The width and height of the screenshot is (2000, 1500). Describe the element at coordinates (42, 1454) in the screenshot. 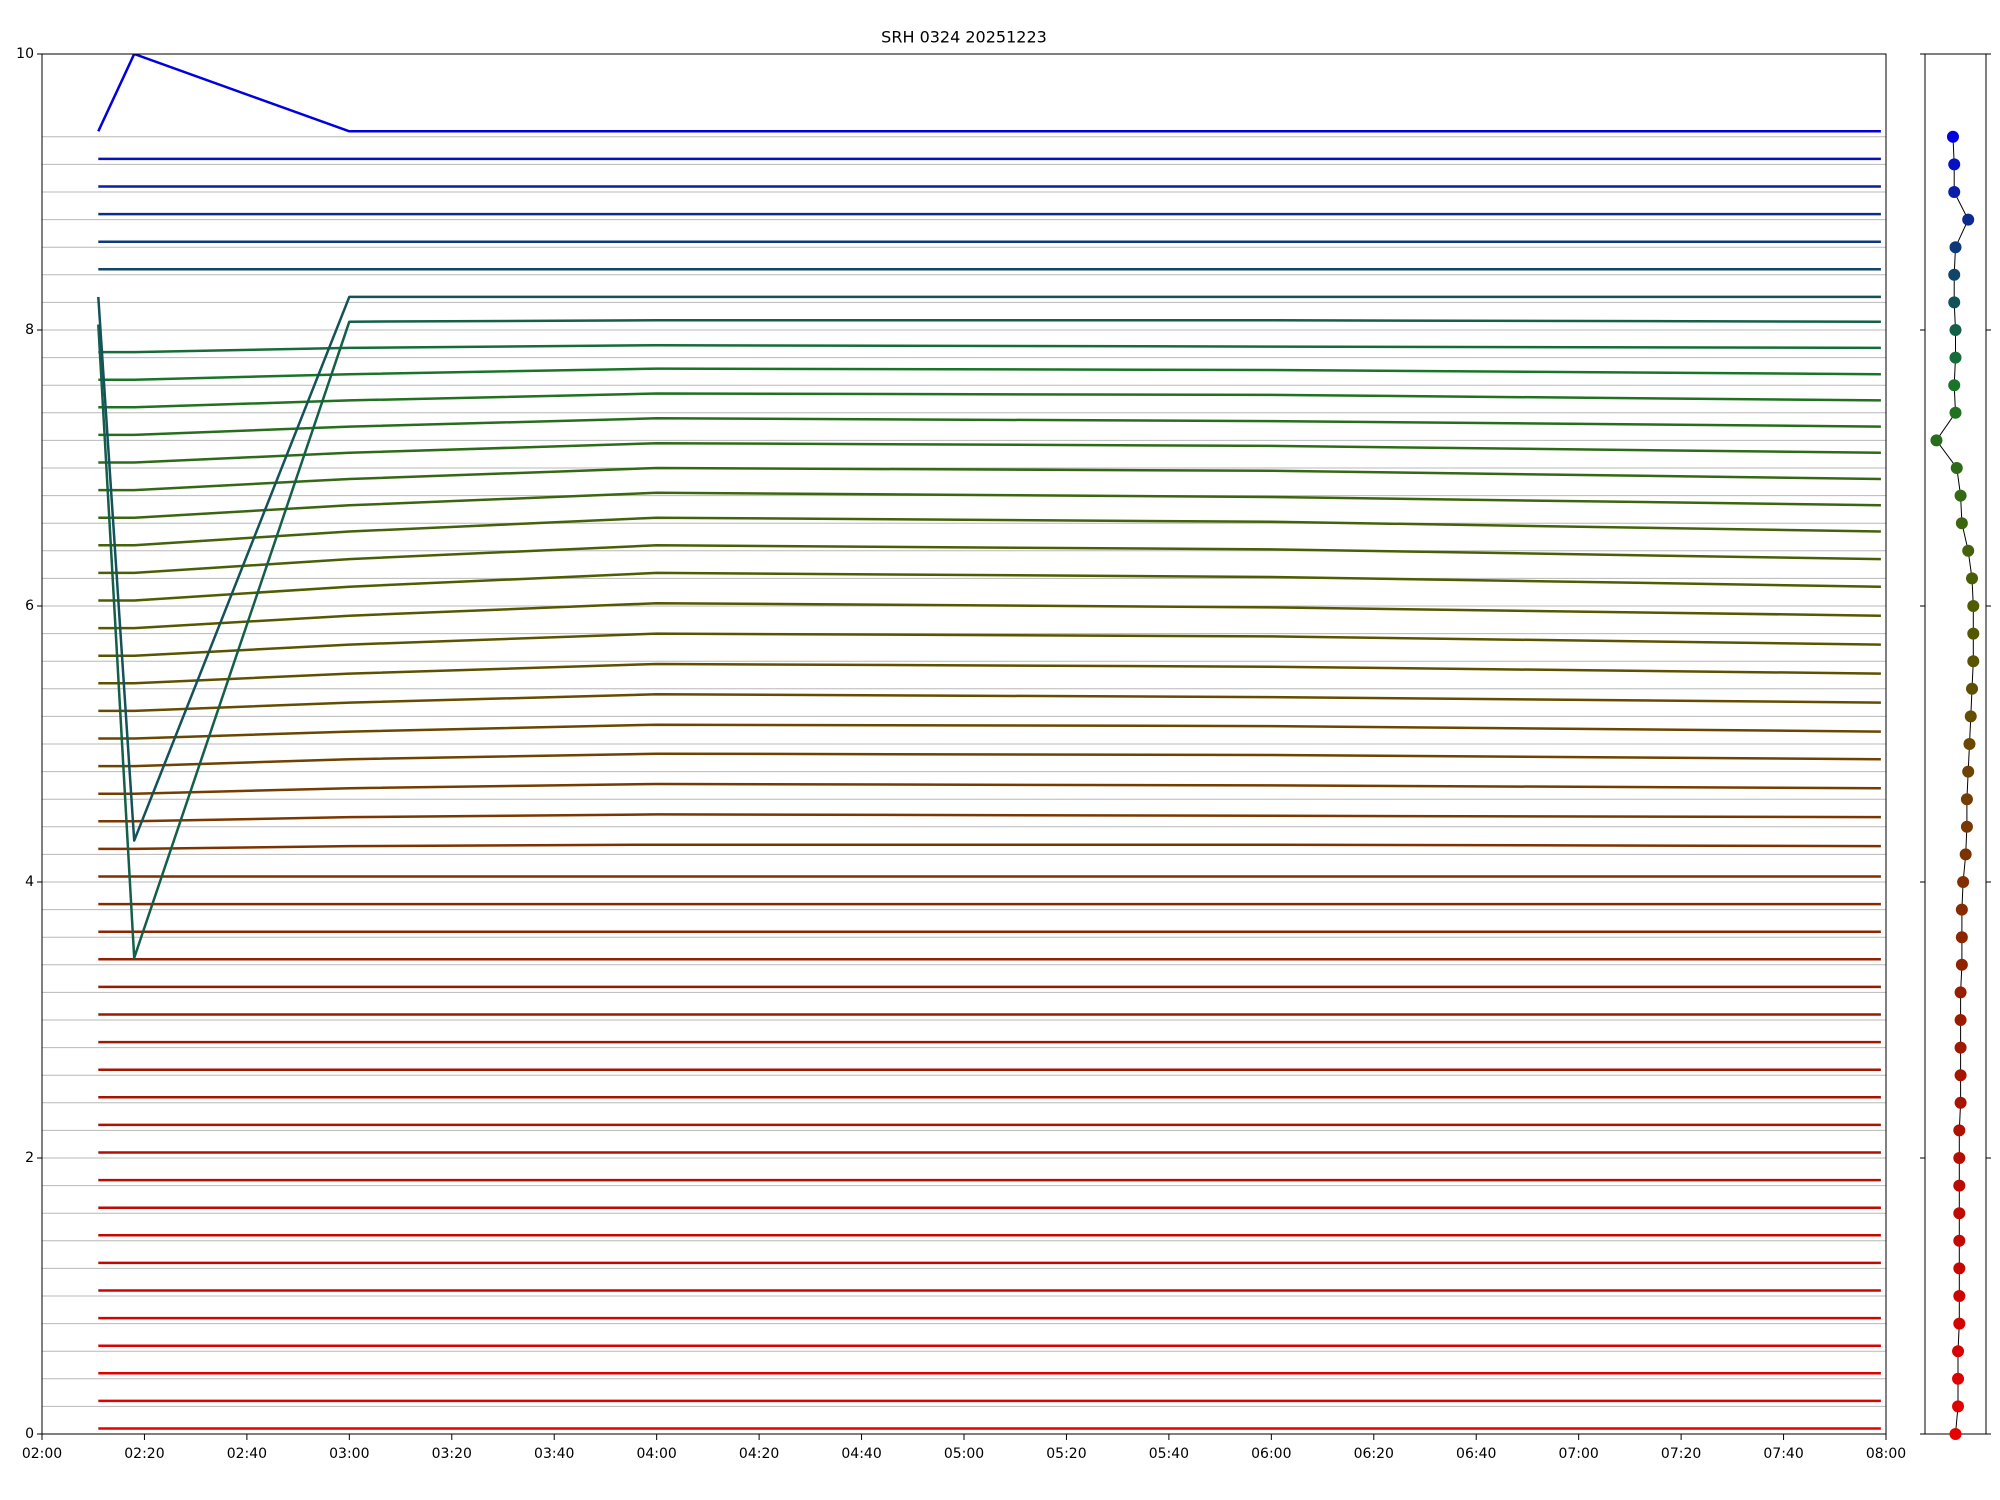

I see `x-tick-label: 02:00` at that location.